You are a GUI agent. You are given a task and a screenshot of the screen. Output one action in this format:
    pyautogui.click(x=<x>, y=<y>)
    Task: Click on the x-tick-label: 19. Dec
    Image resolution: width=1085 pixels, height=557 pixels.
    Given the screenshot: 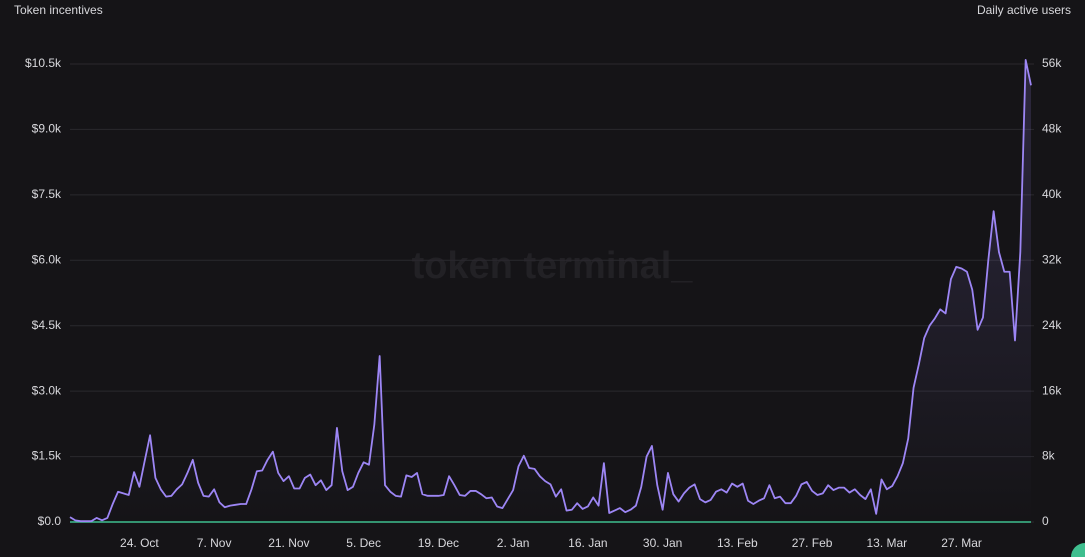 What is the action you would take?
    pyautogui.click(x=438, y=543)
    